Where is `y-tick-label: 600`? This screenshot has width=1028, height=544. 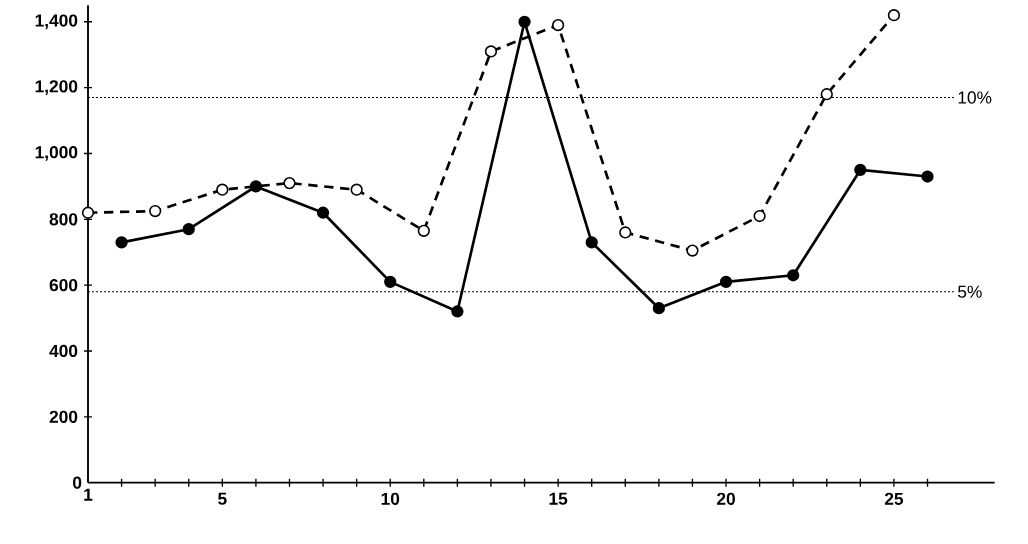 y-tick-label: 600 is located at coordinates (63, 285).